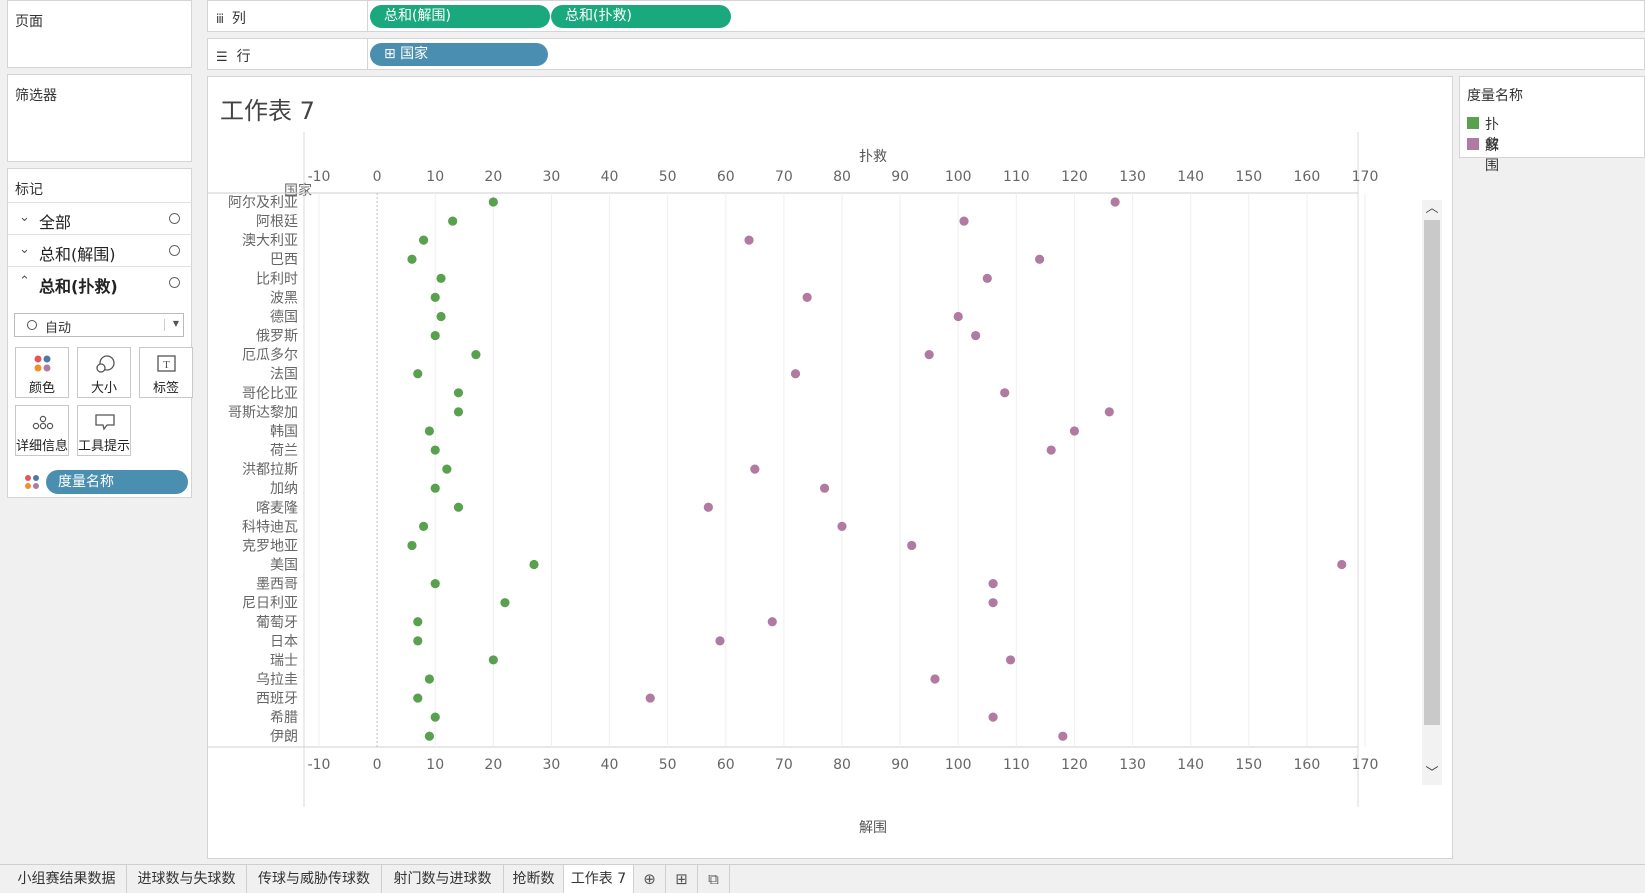  What do you see at coordinates (42, 372) in the screenshot?
I see `color-button: 颜色` at bounding box center [42, 372].